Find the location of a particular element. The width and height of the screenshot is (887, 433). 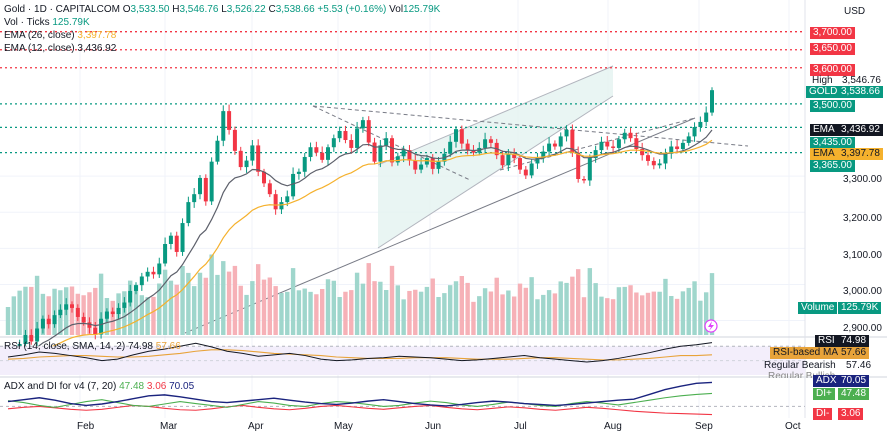

volume-tag: 125.79K is located at coordinates (860, 308).